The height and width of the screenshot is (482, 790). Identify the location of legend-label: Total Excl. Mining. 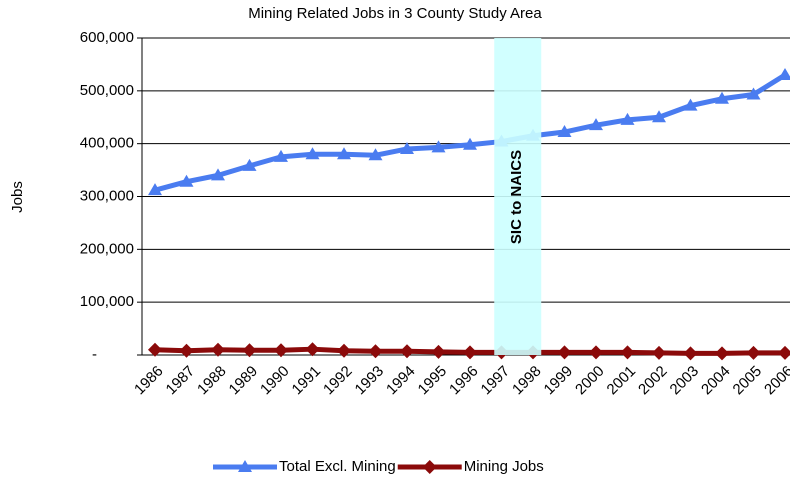
(337, 466).